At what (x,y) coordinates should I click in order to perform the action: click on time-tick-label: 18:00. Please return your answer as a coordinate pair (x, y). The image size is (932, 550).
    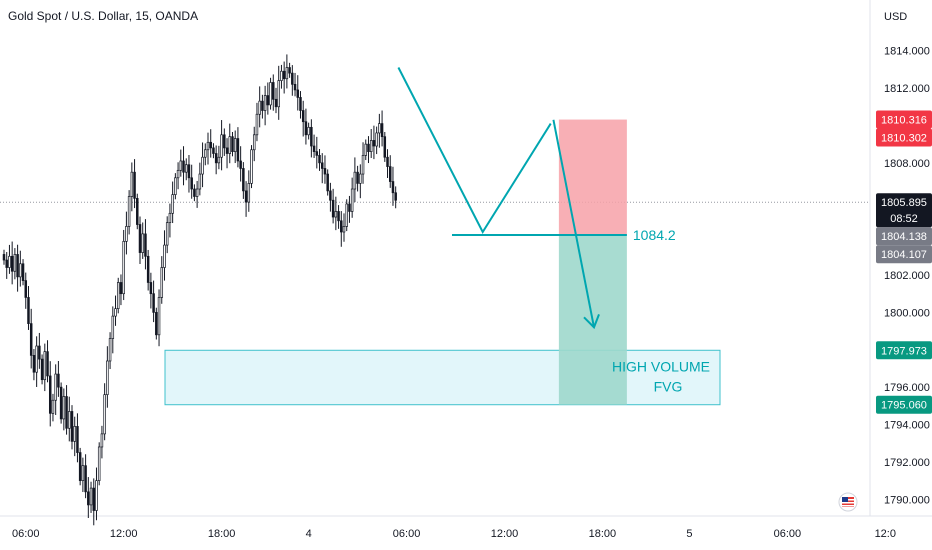
    Looking at the image, I should click on (222, 534).